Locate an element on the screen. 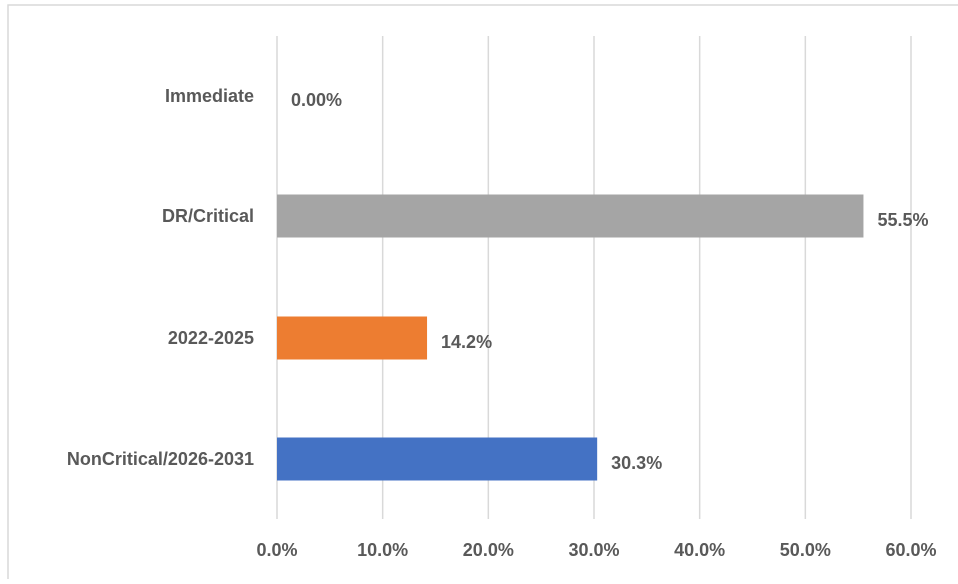 The height and width of the screenshot is (584, 958). x-tick-label: 30.0% is located at coordinates (593, 550).